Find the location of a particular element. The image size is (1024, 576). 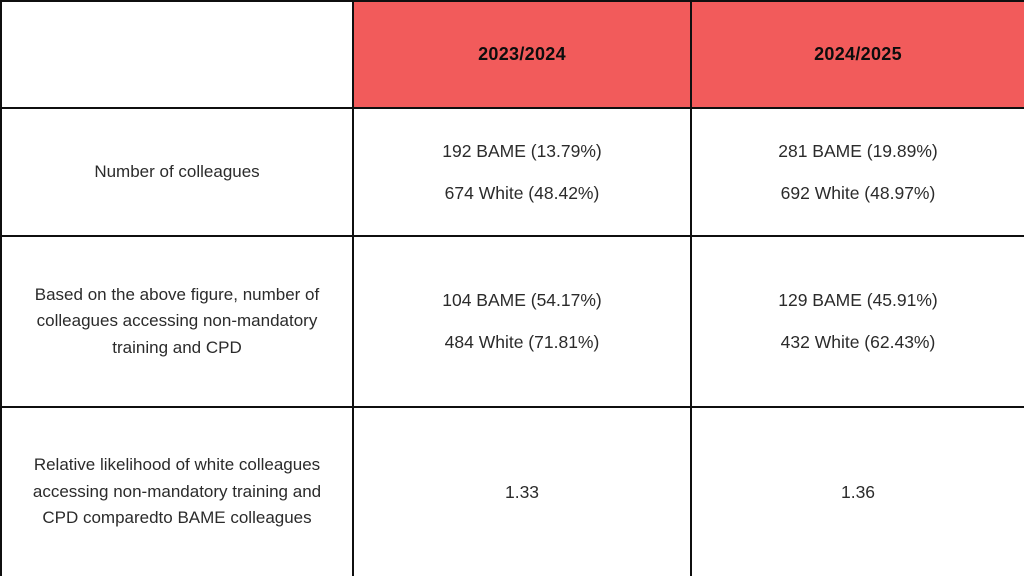

cell-likelihood-2023-2024: 1.33 is located at coordinates (522, 491).